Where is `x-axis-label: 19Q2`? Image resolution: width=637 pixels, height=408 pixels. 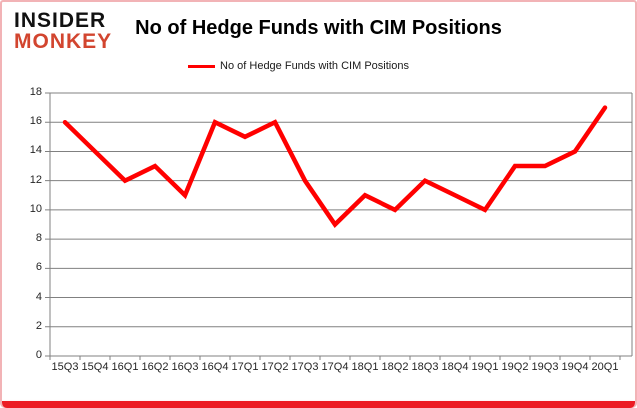
x-axis-label: 19Q2 is located at coordinates (515, 367).